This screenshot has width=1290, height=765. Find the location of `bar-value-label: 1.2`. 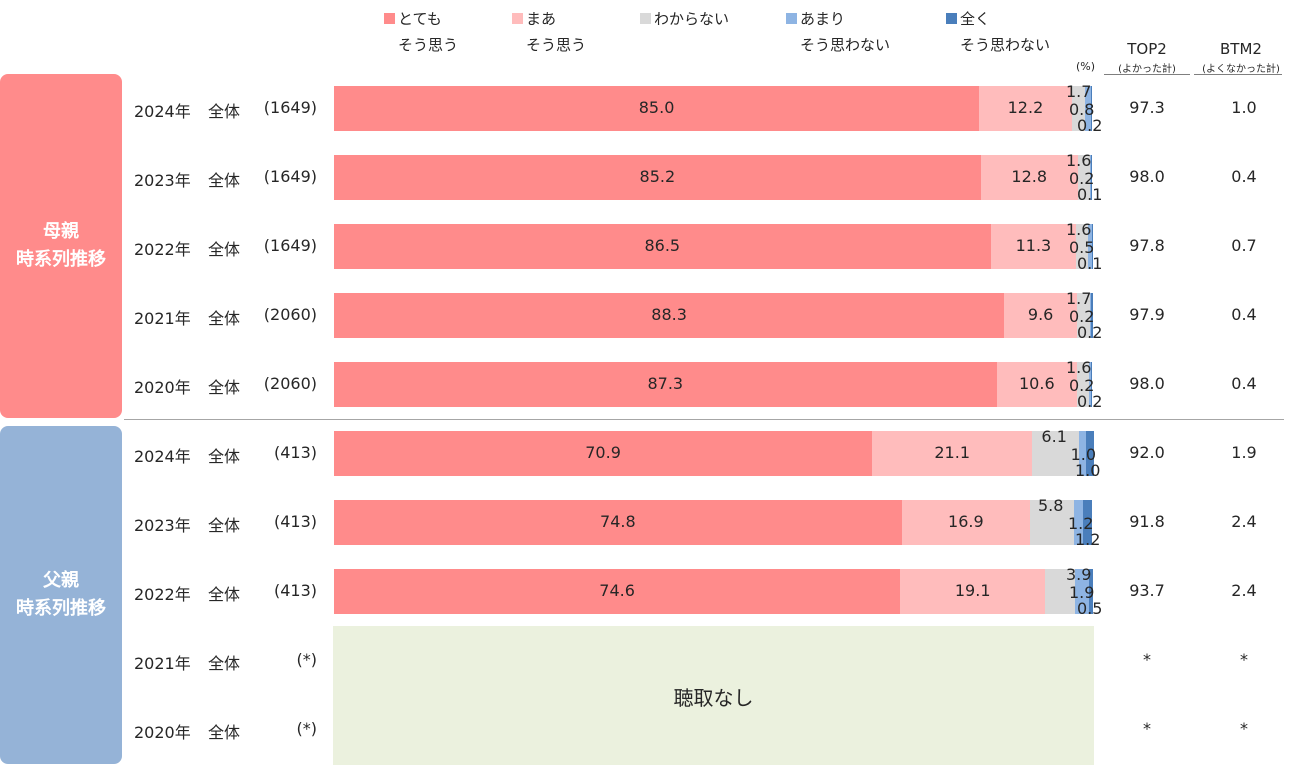

bar-value-label: 1.2 is located at coordinates (1088, 539).